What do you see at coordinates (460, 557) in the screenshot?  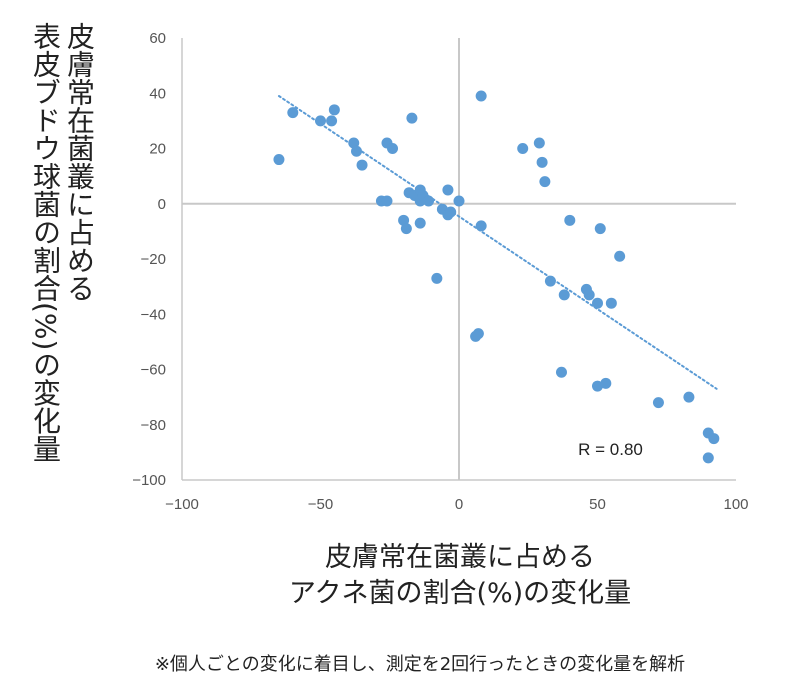 I see `x-axis-title-line-1: 皮膚常在菌叢に占める` at bounding box center [460, 557].